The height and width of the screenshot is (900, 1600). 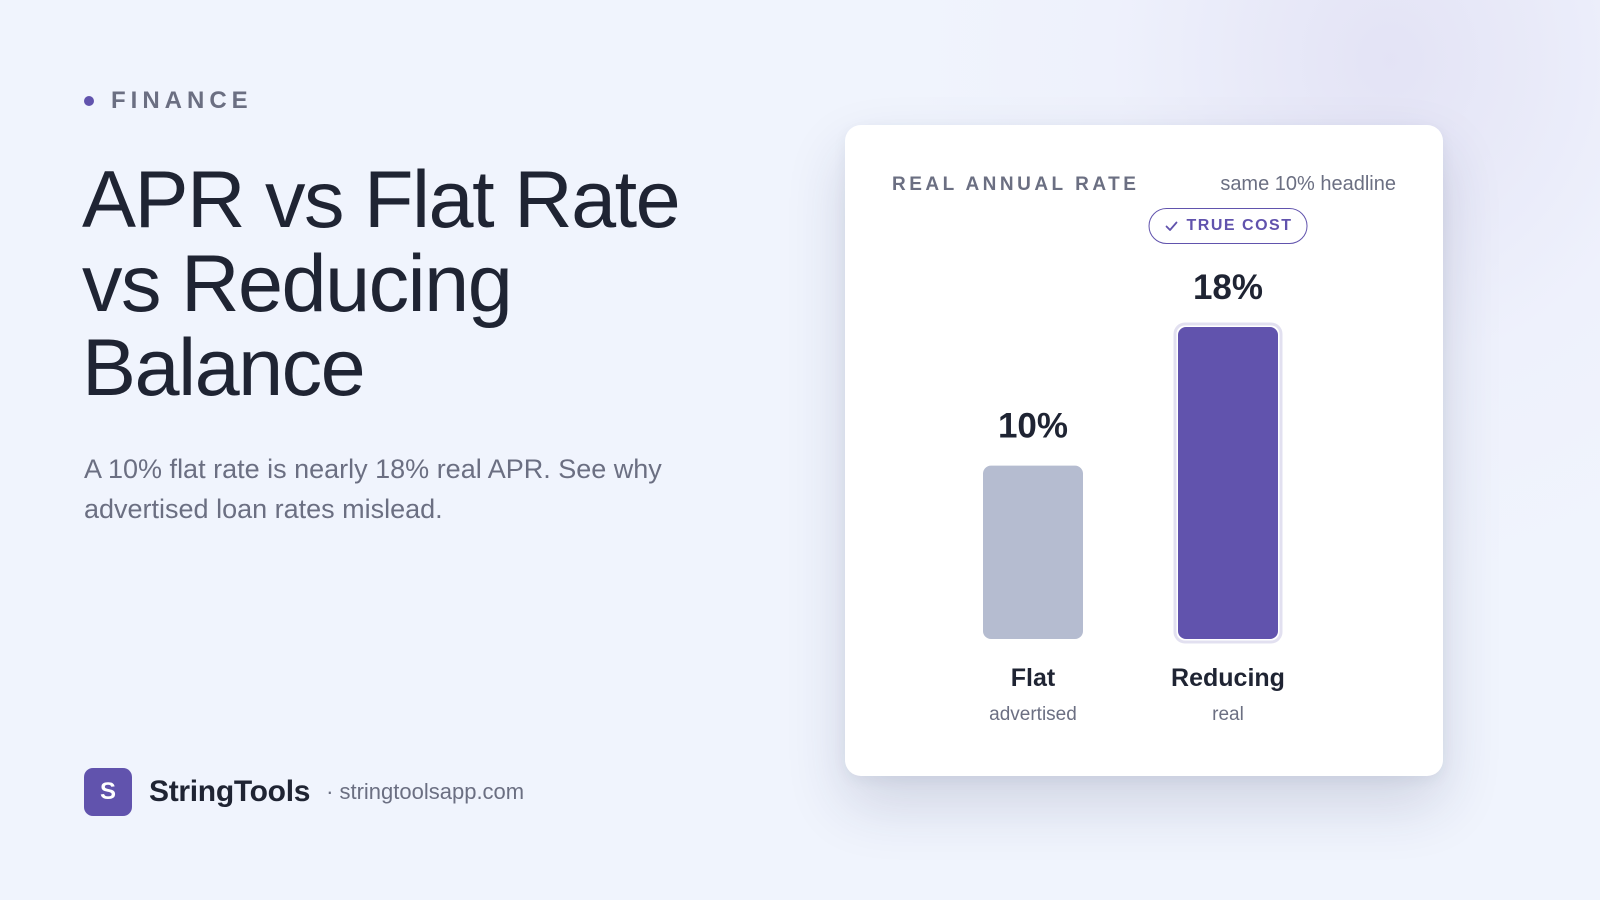 I want to click on chart-title: REAL ANNUAL RATE, so click(x=1016, y=184).